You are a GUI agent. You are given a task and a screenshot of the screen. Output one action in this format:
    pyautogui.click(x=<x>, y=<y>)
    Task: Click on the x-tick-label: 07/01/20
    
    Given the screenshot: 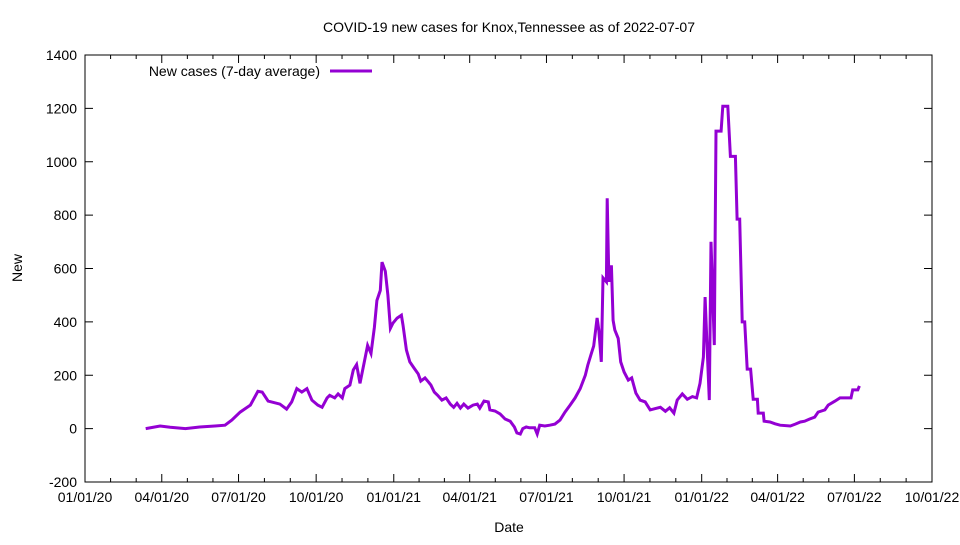 What is the action you would take?
    pyautogui.click(x=238, y=497)
    